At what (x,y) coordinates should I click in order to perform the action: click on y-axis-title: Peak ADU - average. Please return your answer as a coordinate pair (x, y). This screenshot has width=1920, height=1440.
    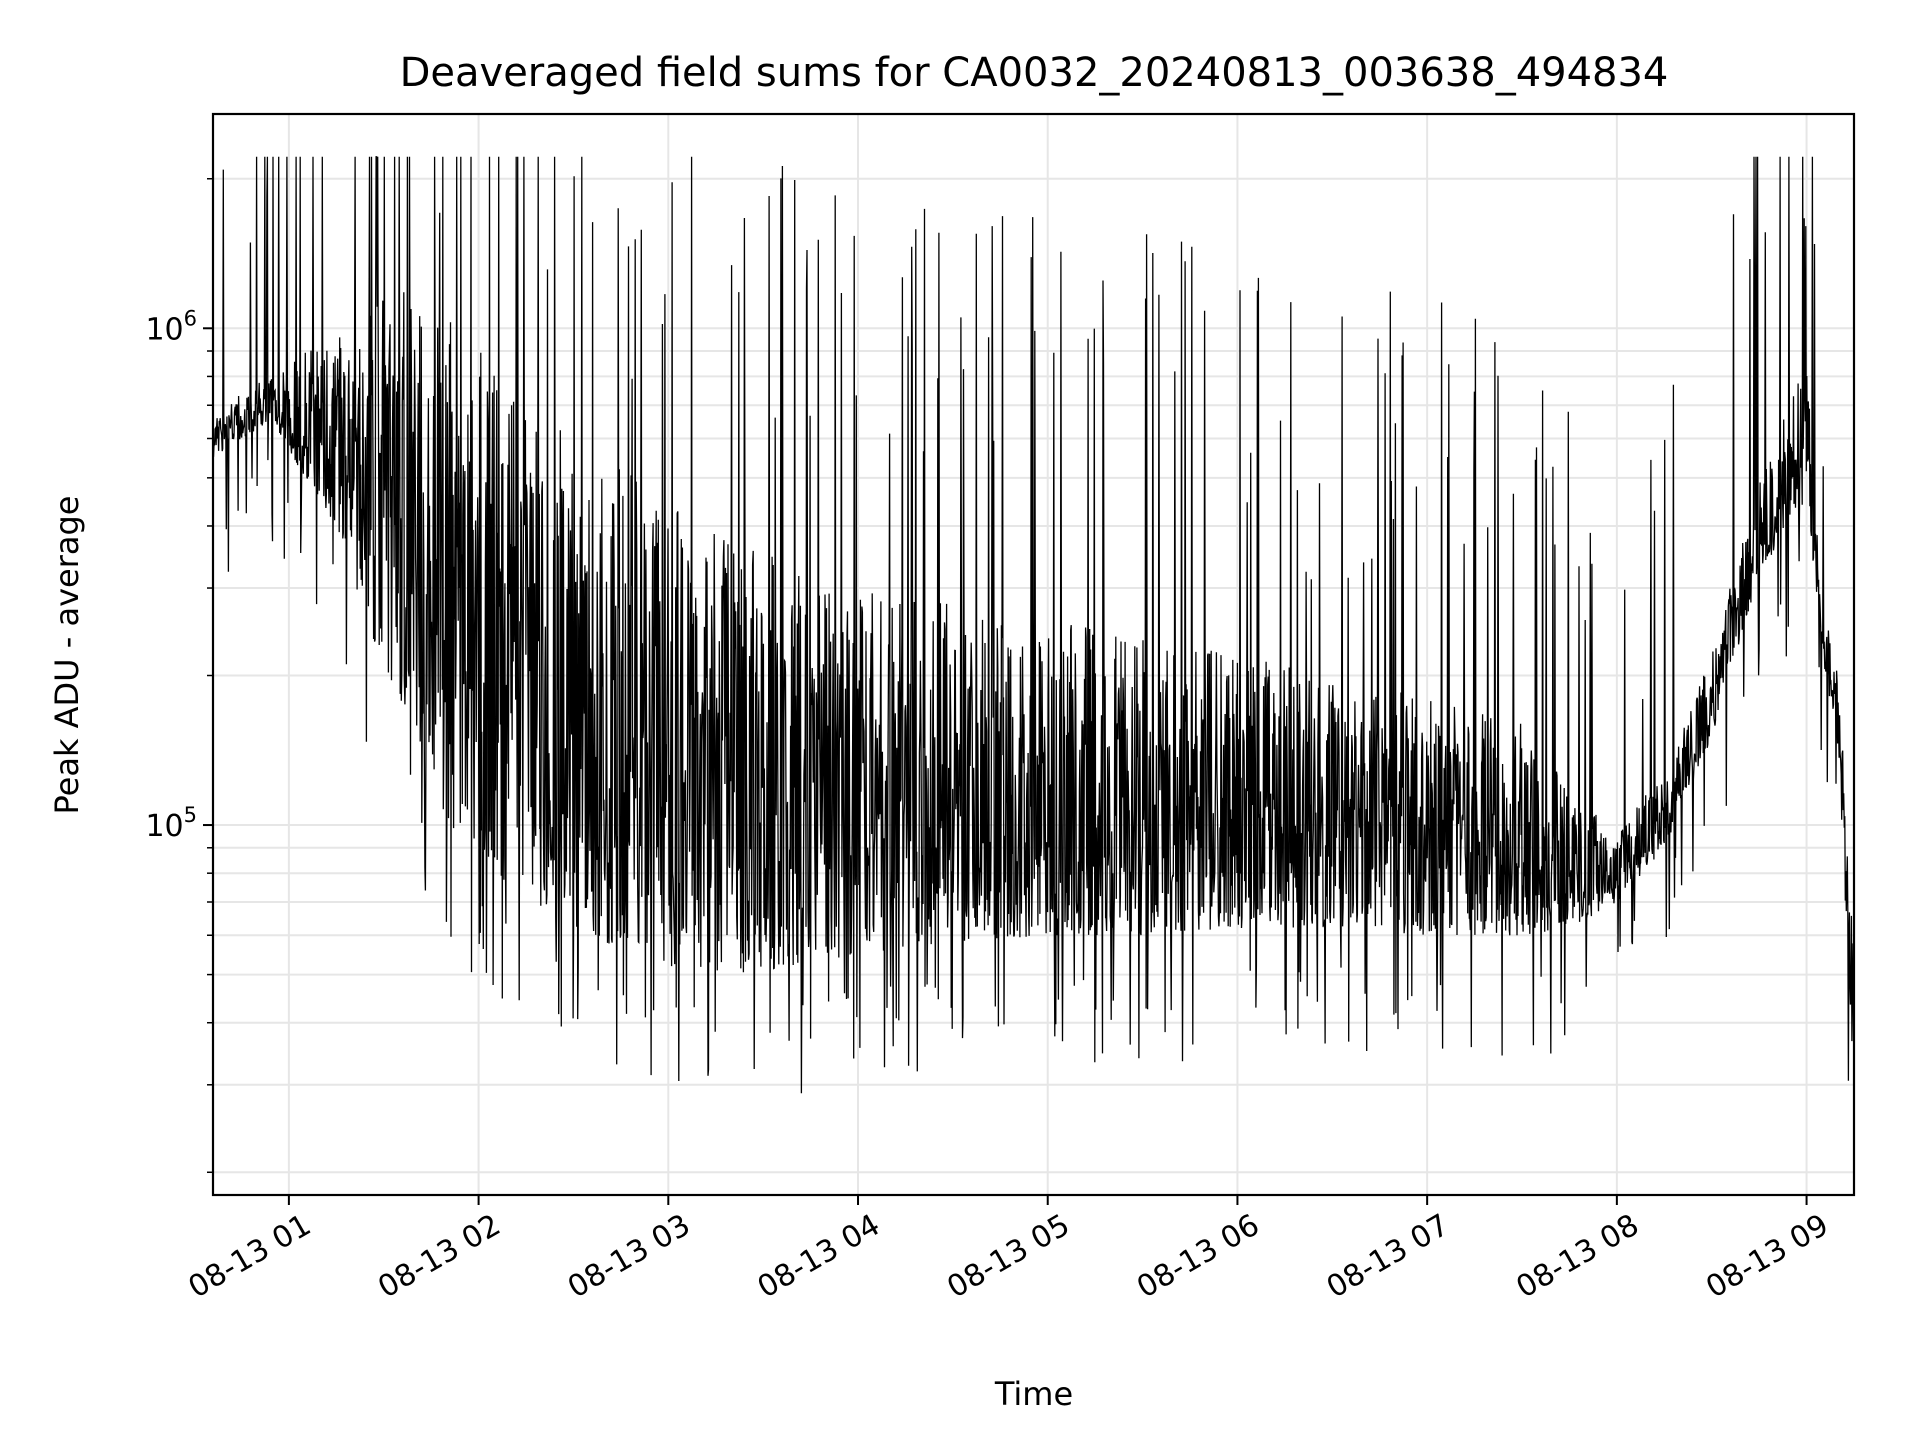
    Looking at the image, I should click on (67, 655).